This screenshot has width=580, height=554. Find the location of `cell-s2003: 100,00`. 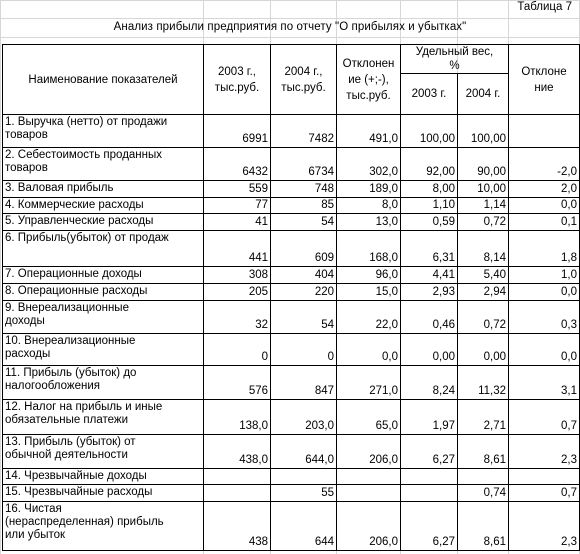

cell-s2003: 100,00 is located at coordinates (429, 131).